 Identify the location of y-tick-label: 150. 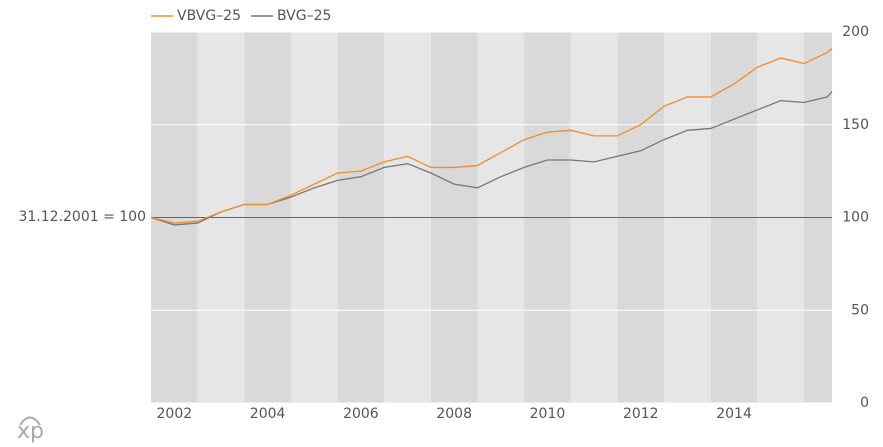
(855, 125).